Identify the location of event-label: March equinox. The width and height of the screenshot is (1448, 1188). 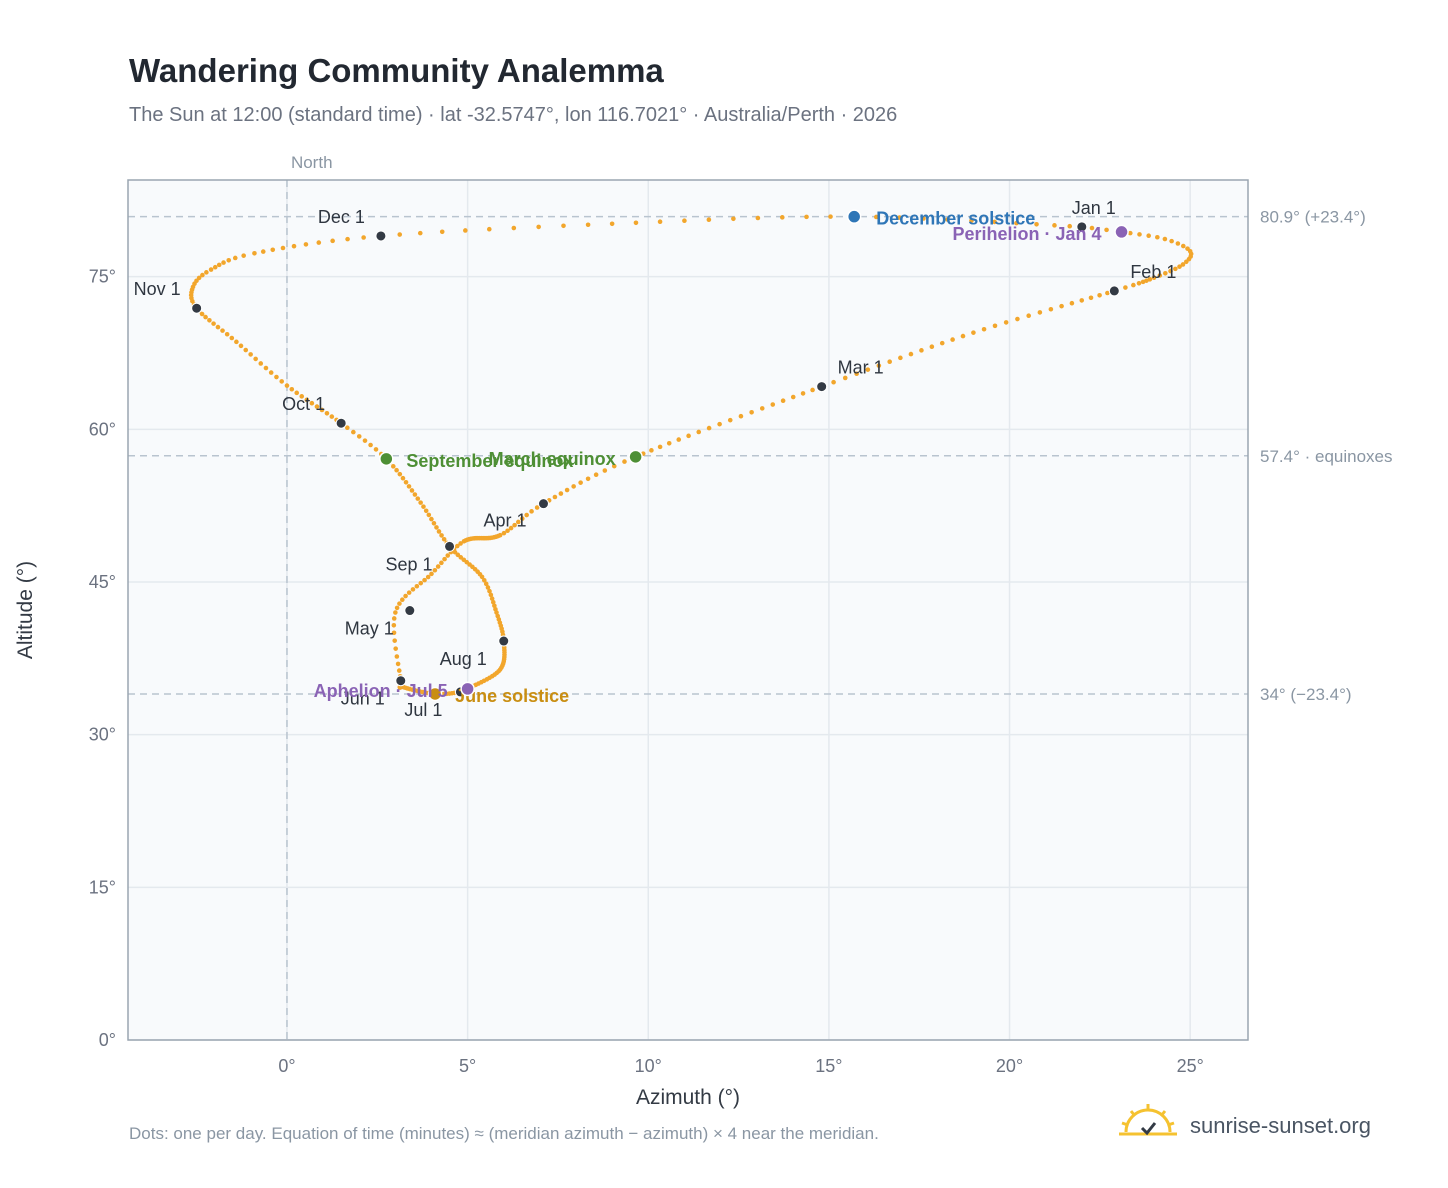
(552, 459).